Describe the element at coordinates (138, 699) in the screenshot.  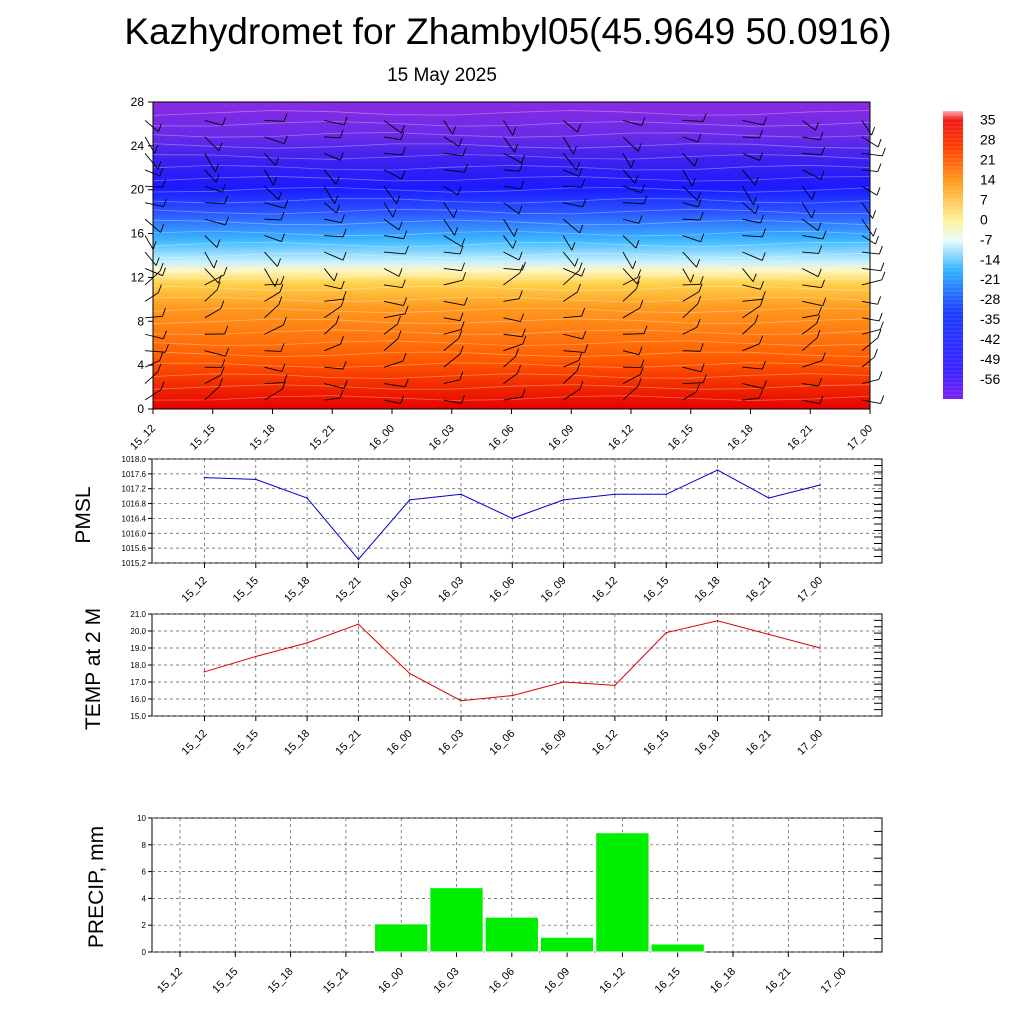
I see `temp-y-tick-label: 16.0` at that location.